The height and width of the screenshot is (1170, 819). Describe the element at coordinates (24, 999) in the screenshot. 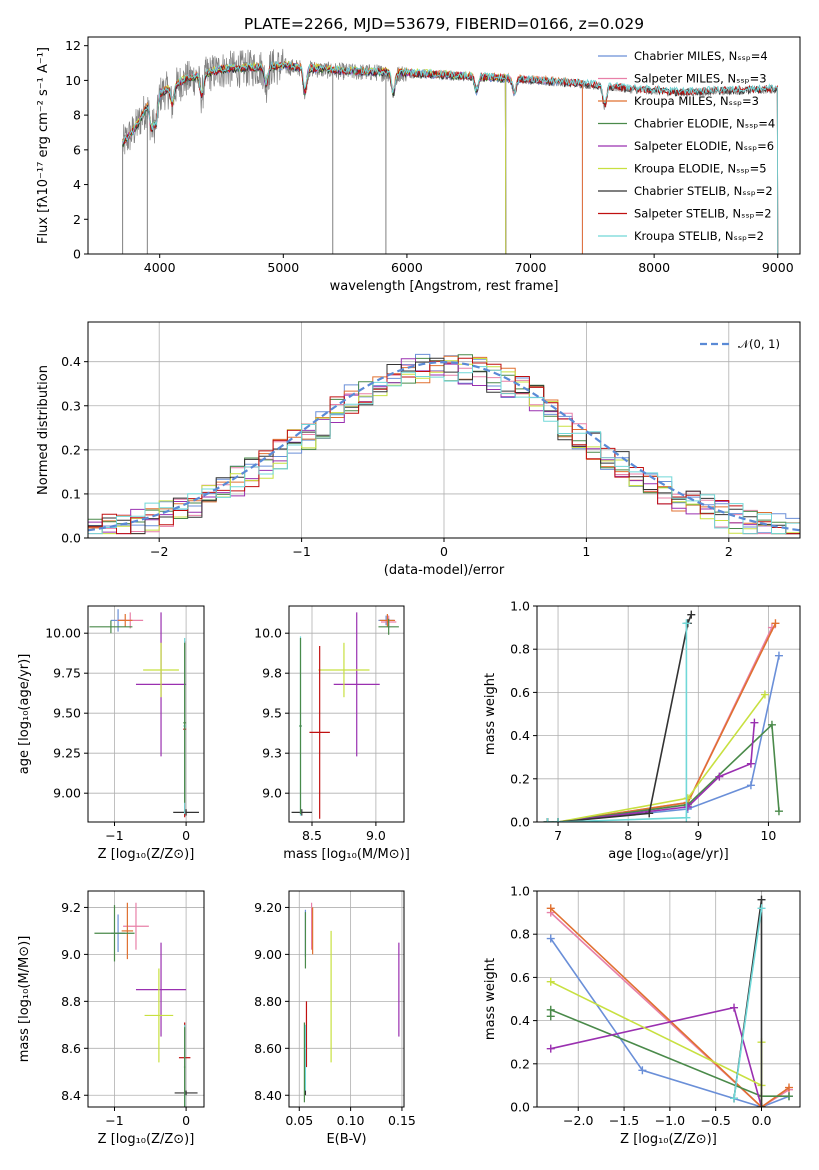

I see `y-axis-label: mass [log₁₀(M/M⊙)]` at that location.